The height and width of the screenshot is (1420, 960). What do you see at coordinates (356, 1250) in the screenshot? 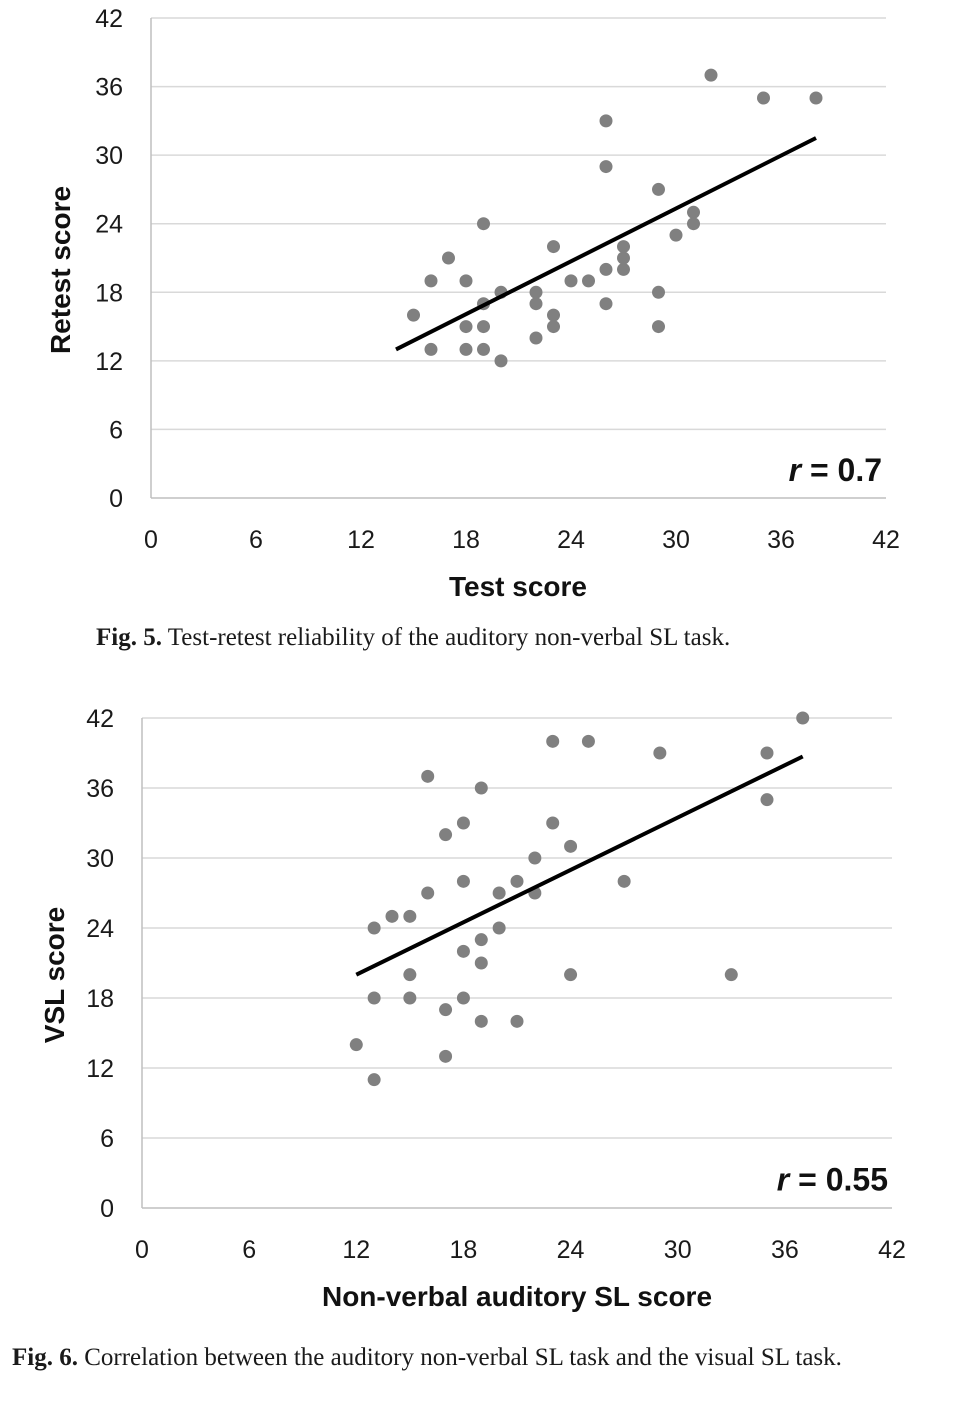
I see `x-tick-label: 12` at bounding box center [356, 1250].